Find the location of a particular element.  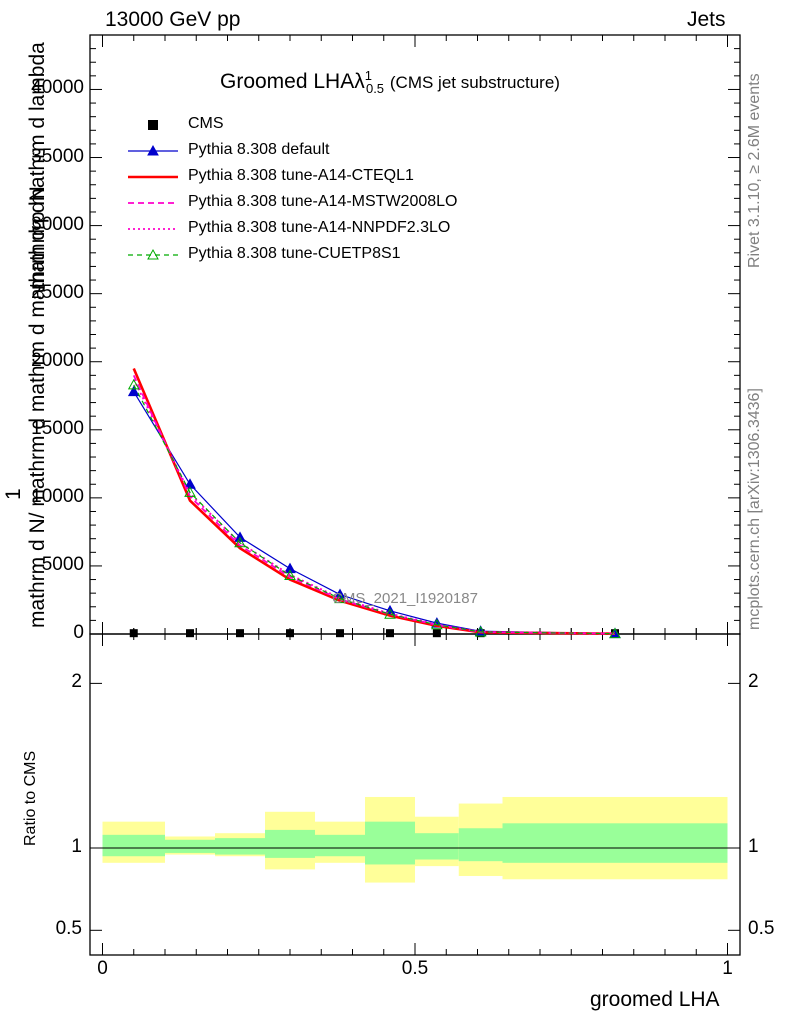

legend-label: Pythia 8.308 tune-A14-CTEQL1 is located at coordinates (301, 175).